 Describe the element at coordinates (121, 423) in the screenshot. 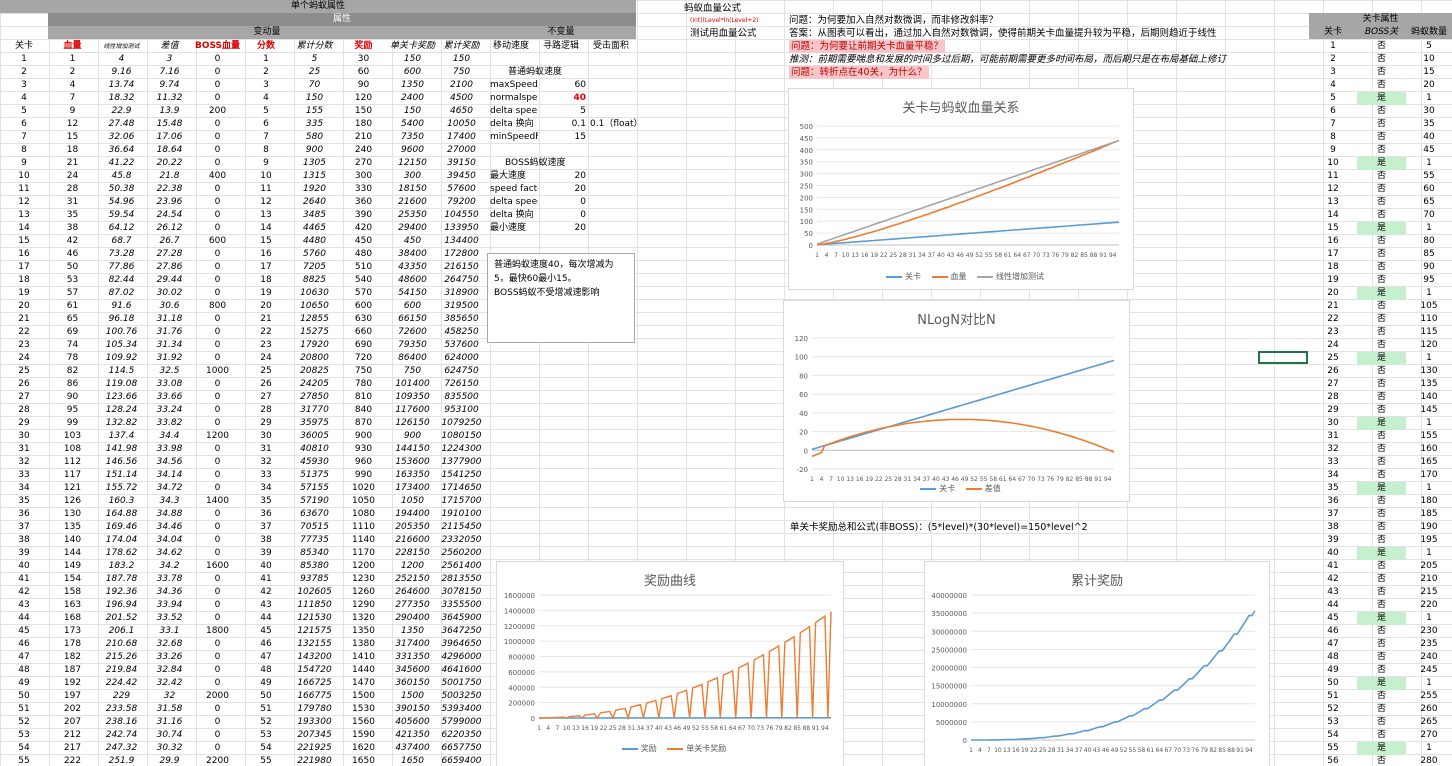

I see `table-cell: 132.82` at that location.